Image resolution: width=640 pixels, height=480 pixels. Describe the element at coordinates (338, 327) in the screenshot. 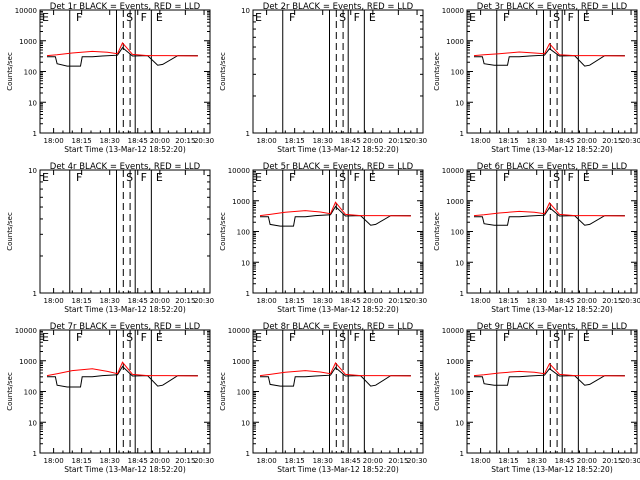

I see `panel-title: Det 8r BLACK = Events, RED = LLD` at that location.